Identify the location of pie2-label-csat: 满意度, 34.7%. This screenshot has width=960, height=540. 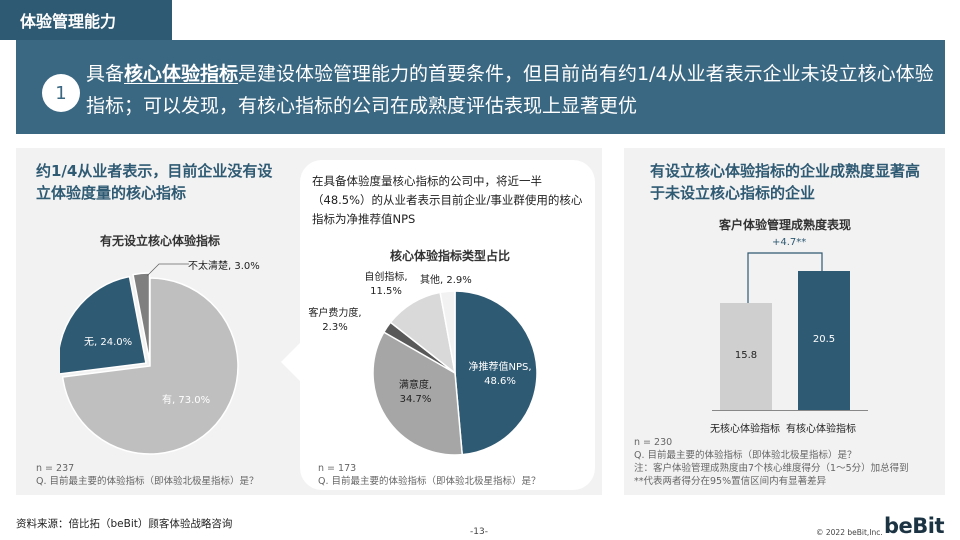
(415, 392).